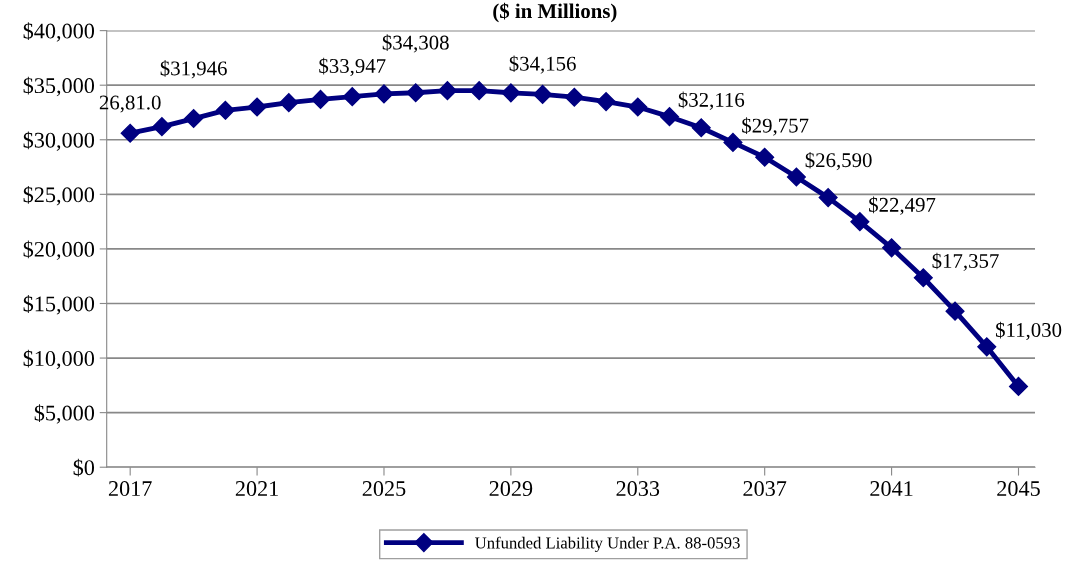 The height and width of the screenshot is (567, 1067). Describe the element at coordinates (965, 261) in the screenshot. I see `data-label: $17,357` at that location.